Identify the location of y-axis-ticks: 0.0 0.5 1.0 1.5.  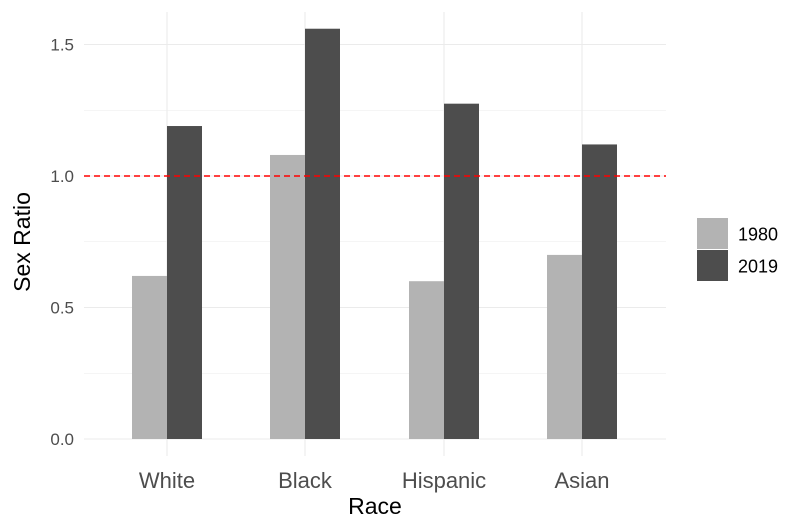
(62, 243).